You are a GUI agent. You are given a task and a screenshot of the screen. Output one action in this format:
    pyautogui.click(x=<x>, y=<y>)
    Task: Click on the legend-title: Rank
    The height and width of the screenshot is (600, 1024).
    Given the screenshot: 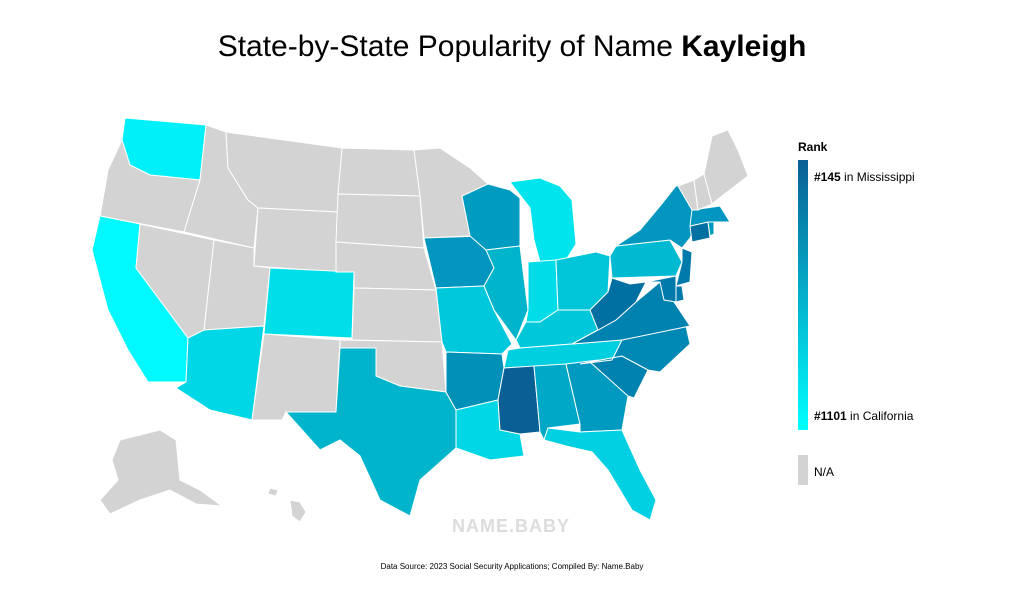 What is the action you would take?
    pyautogui.click(x=813, y=147)
    